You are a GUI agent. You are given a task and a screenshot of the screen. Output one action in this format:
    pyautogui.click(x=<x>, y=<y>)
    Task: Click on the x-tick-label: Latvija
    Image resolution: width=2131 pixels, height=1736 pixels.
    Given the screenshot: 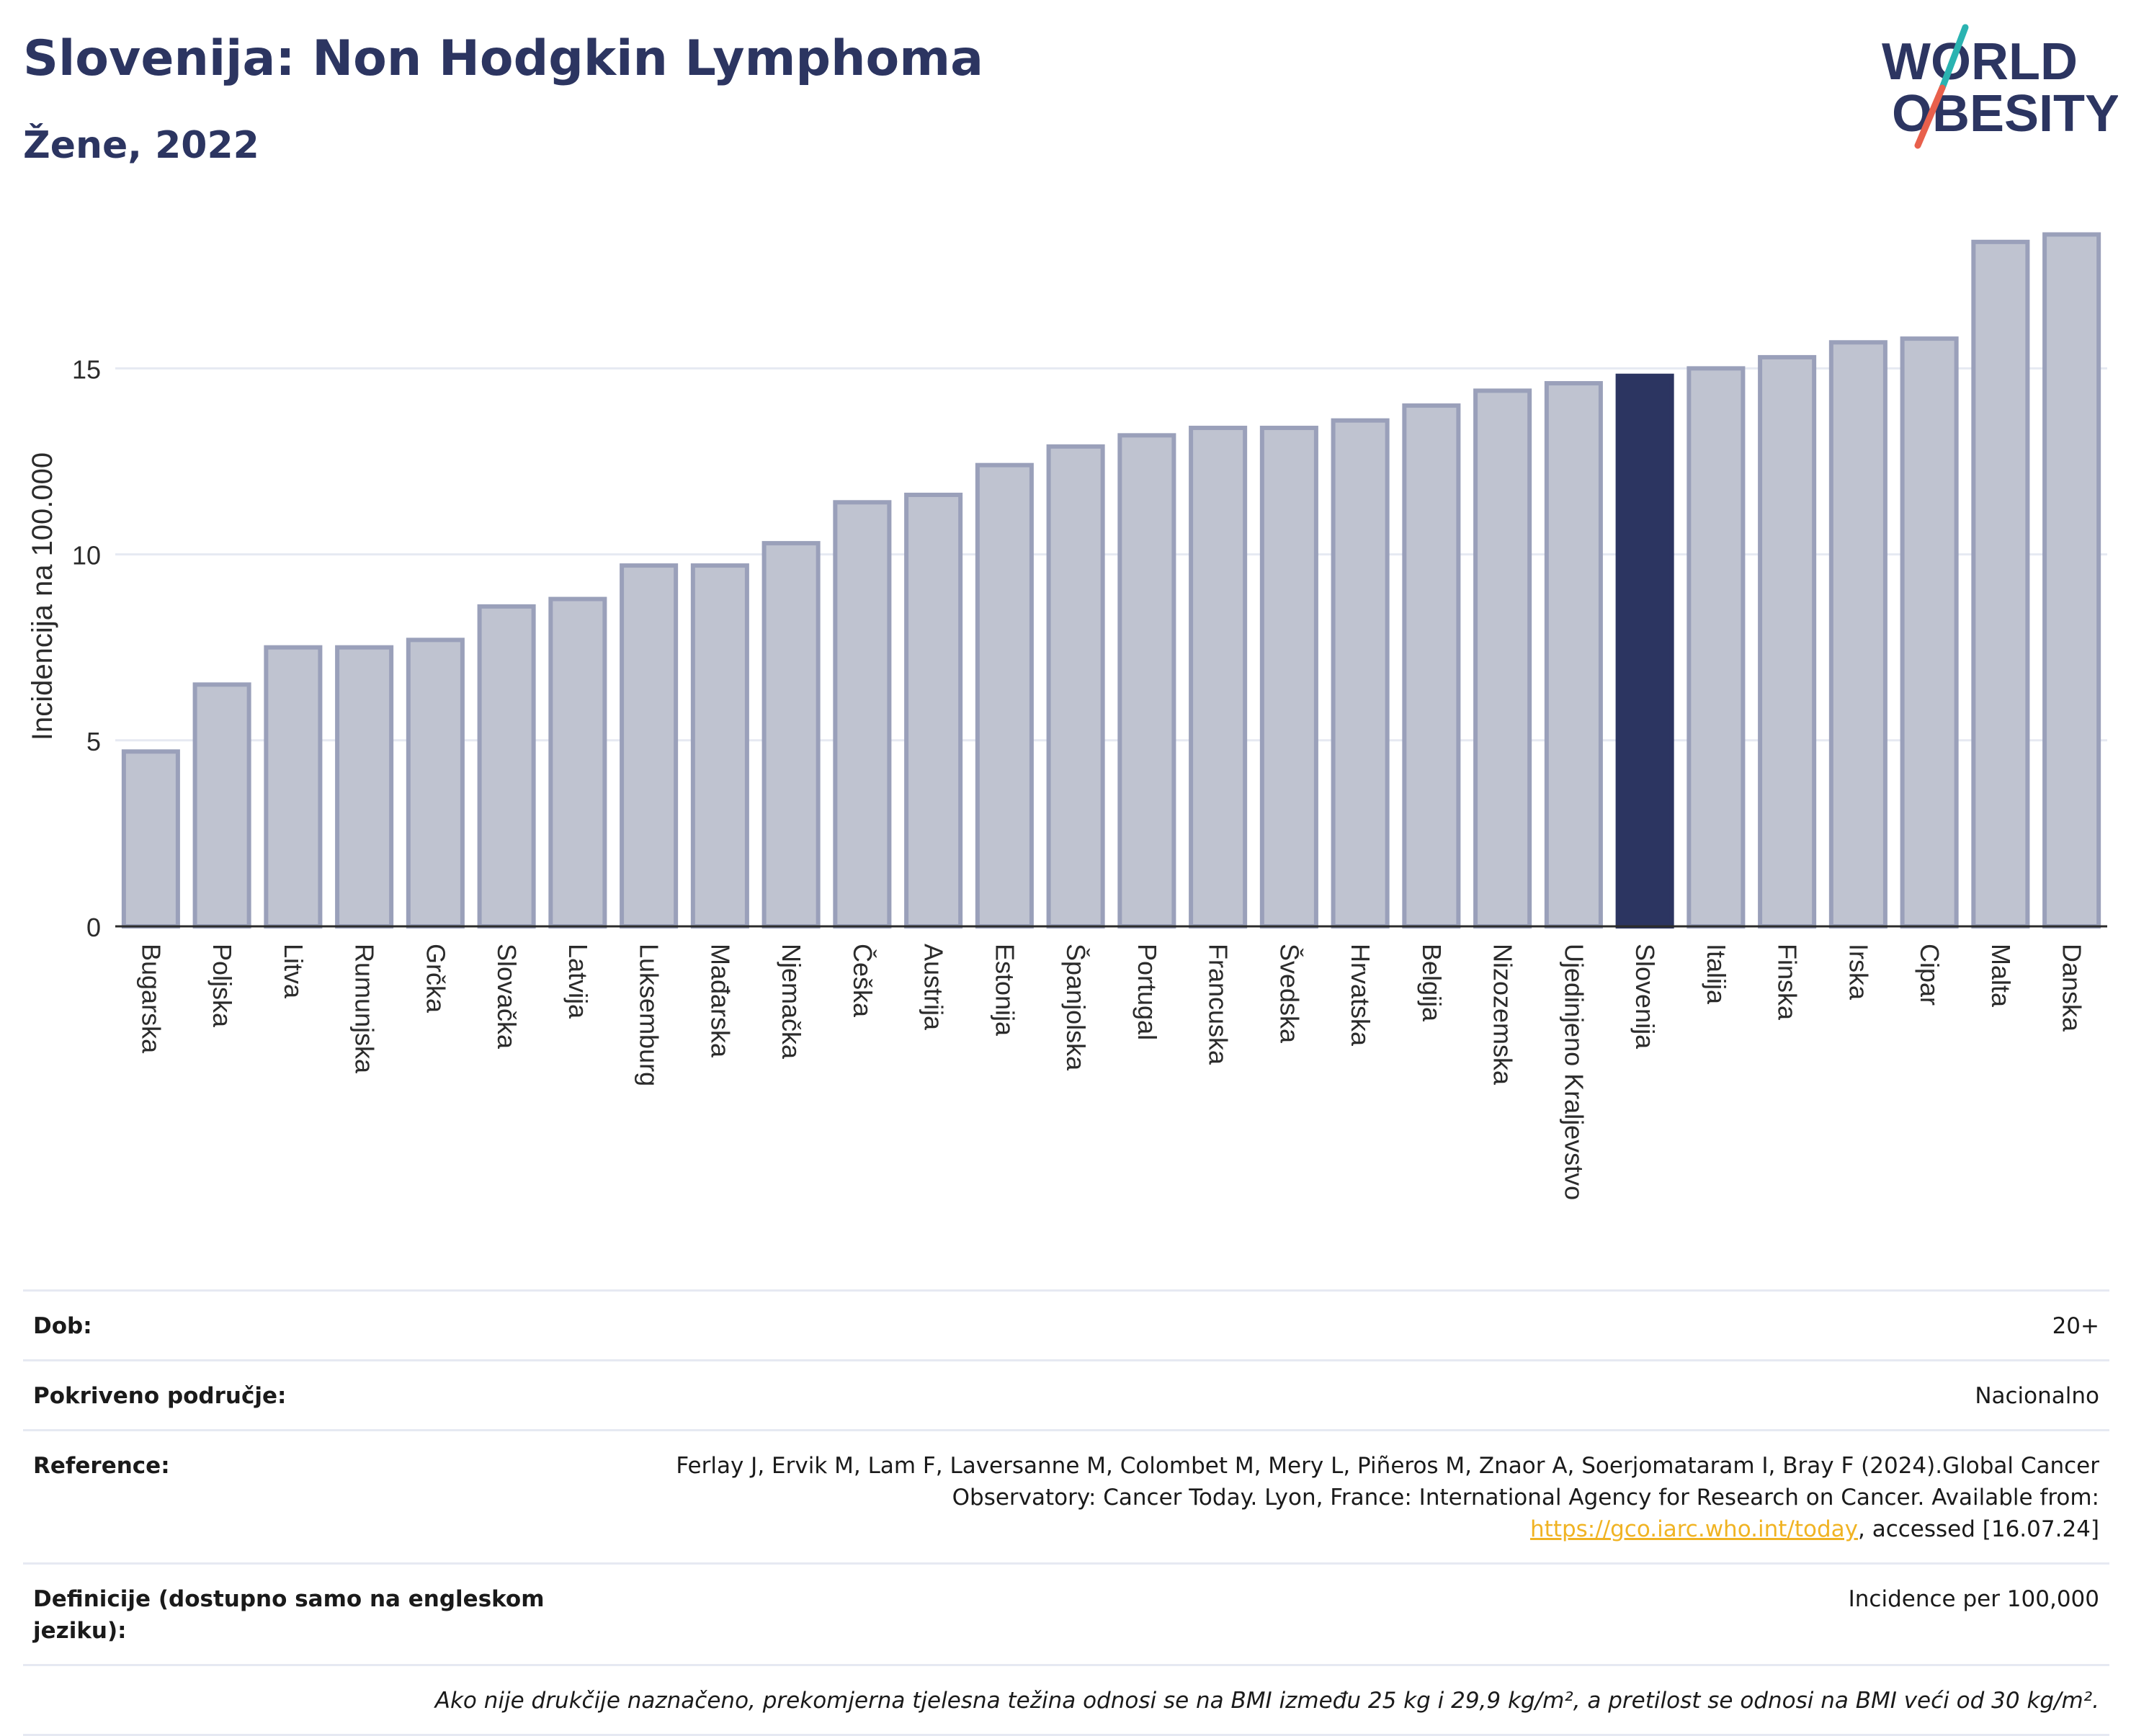 What is the action you would take?
    pyautogui.click(x=578, y=982)
    